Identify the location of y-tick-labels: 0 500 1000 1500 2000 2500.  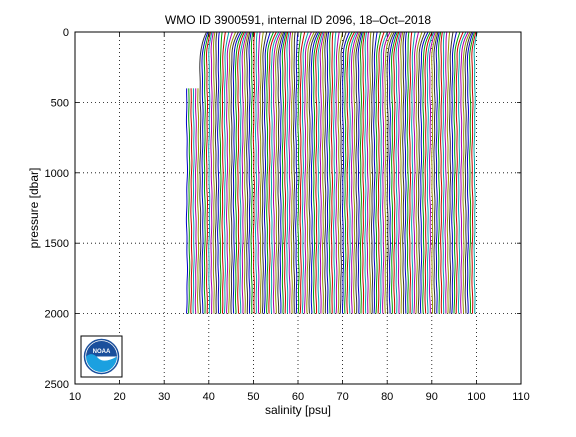
(57, 209).